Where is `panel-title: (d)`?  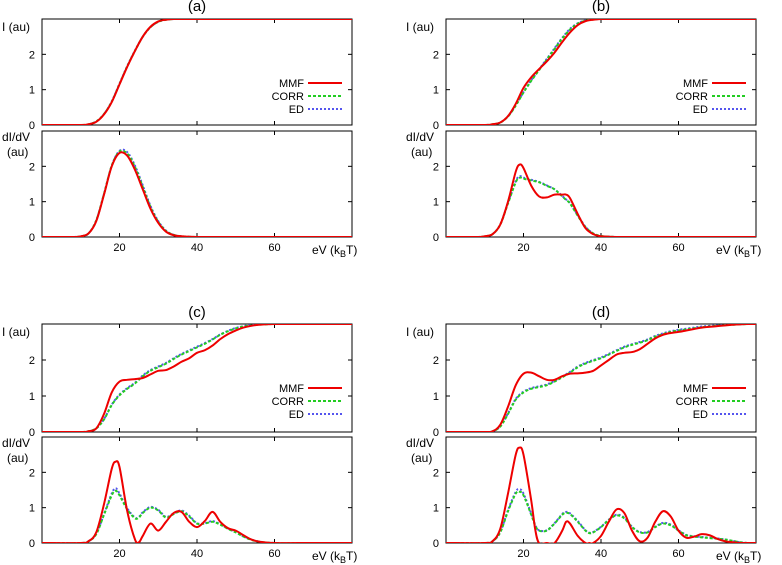 panel-title: (d) is located at coordinates (601, 312).